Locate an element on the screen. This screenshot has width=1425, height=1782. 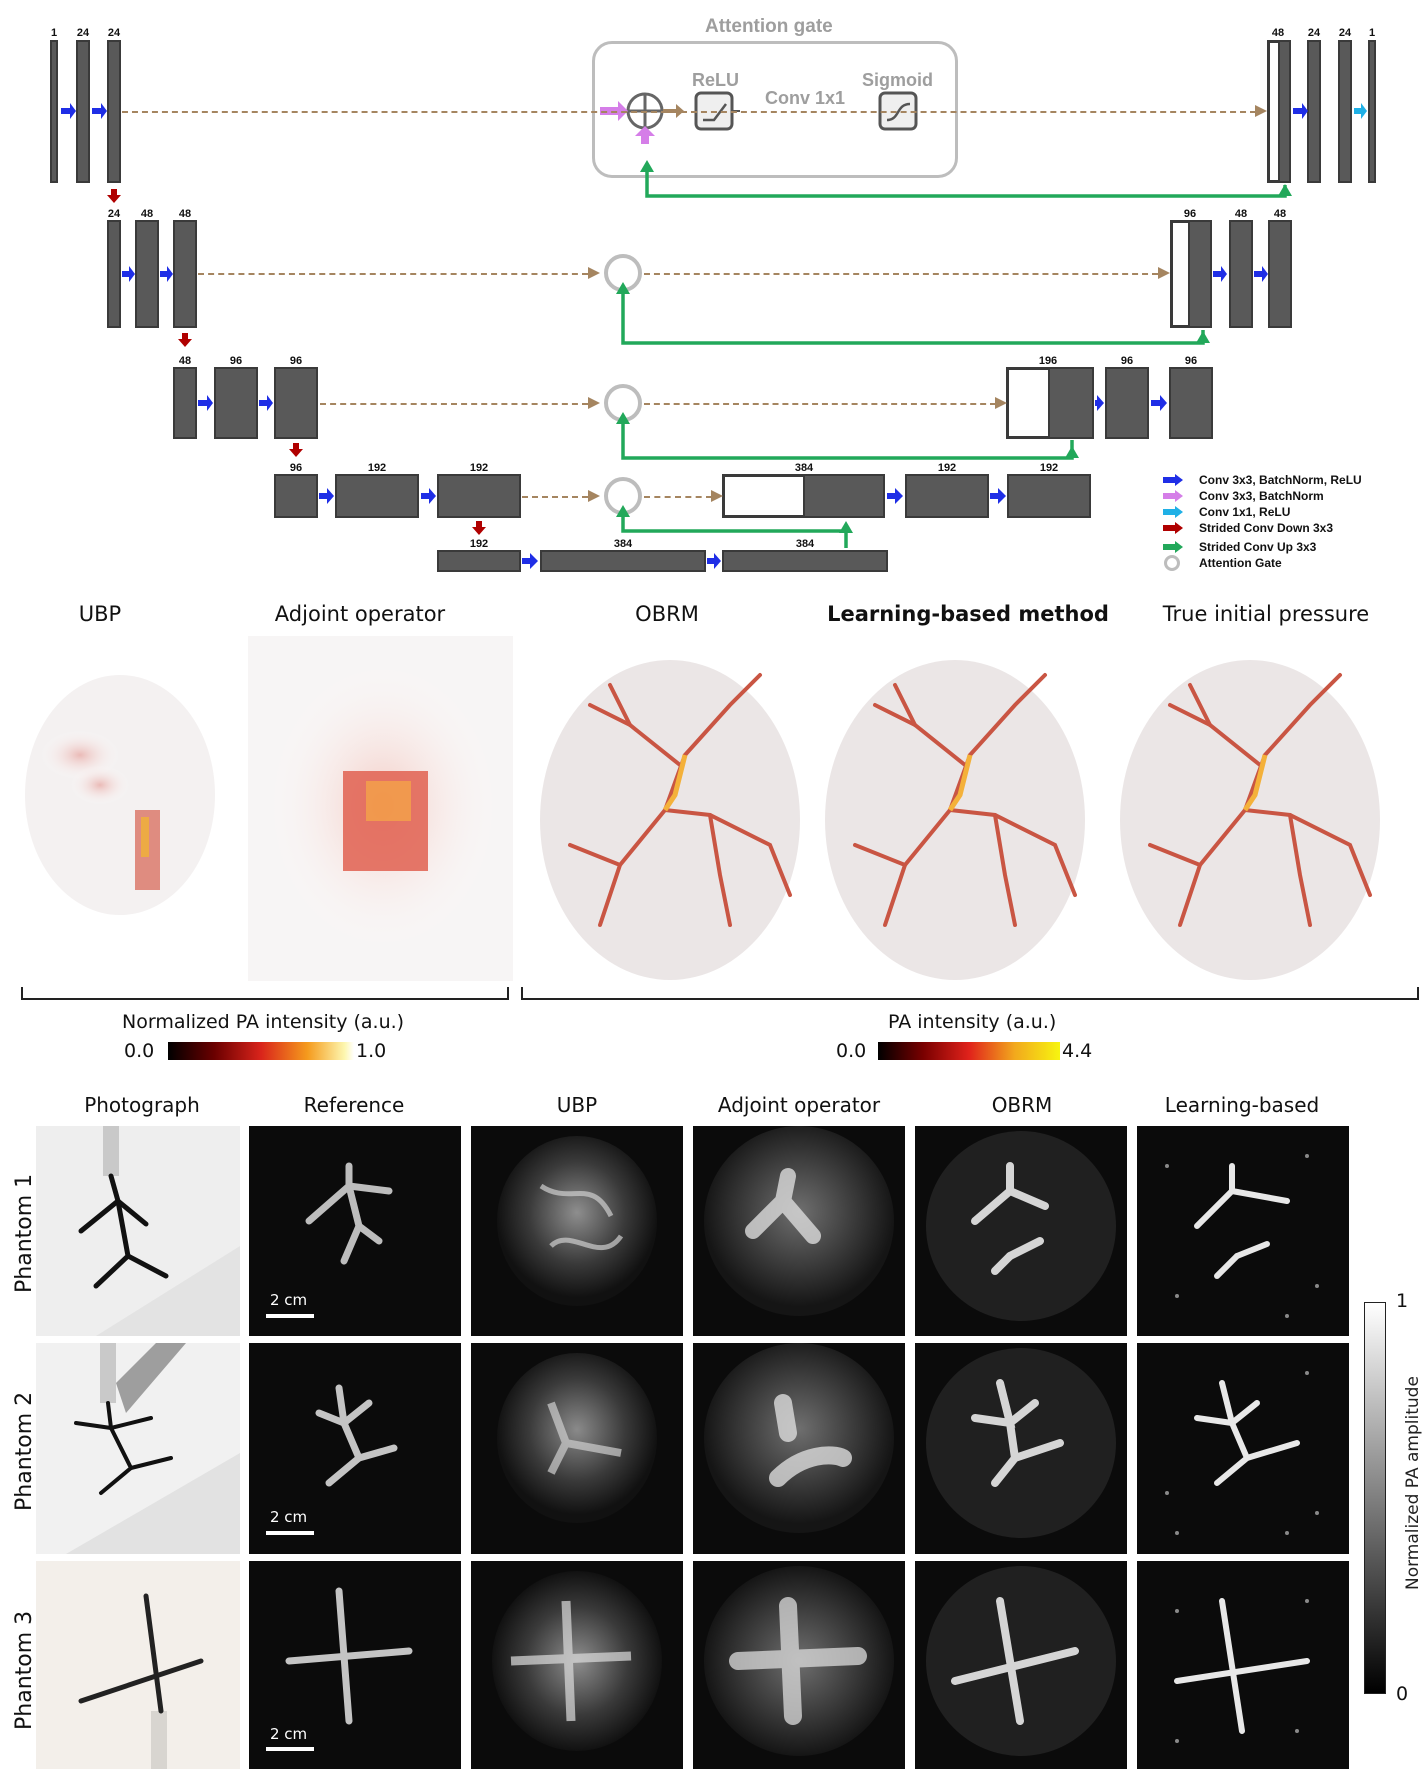
attention-gate-box is located at coordinates (775, 109).